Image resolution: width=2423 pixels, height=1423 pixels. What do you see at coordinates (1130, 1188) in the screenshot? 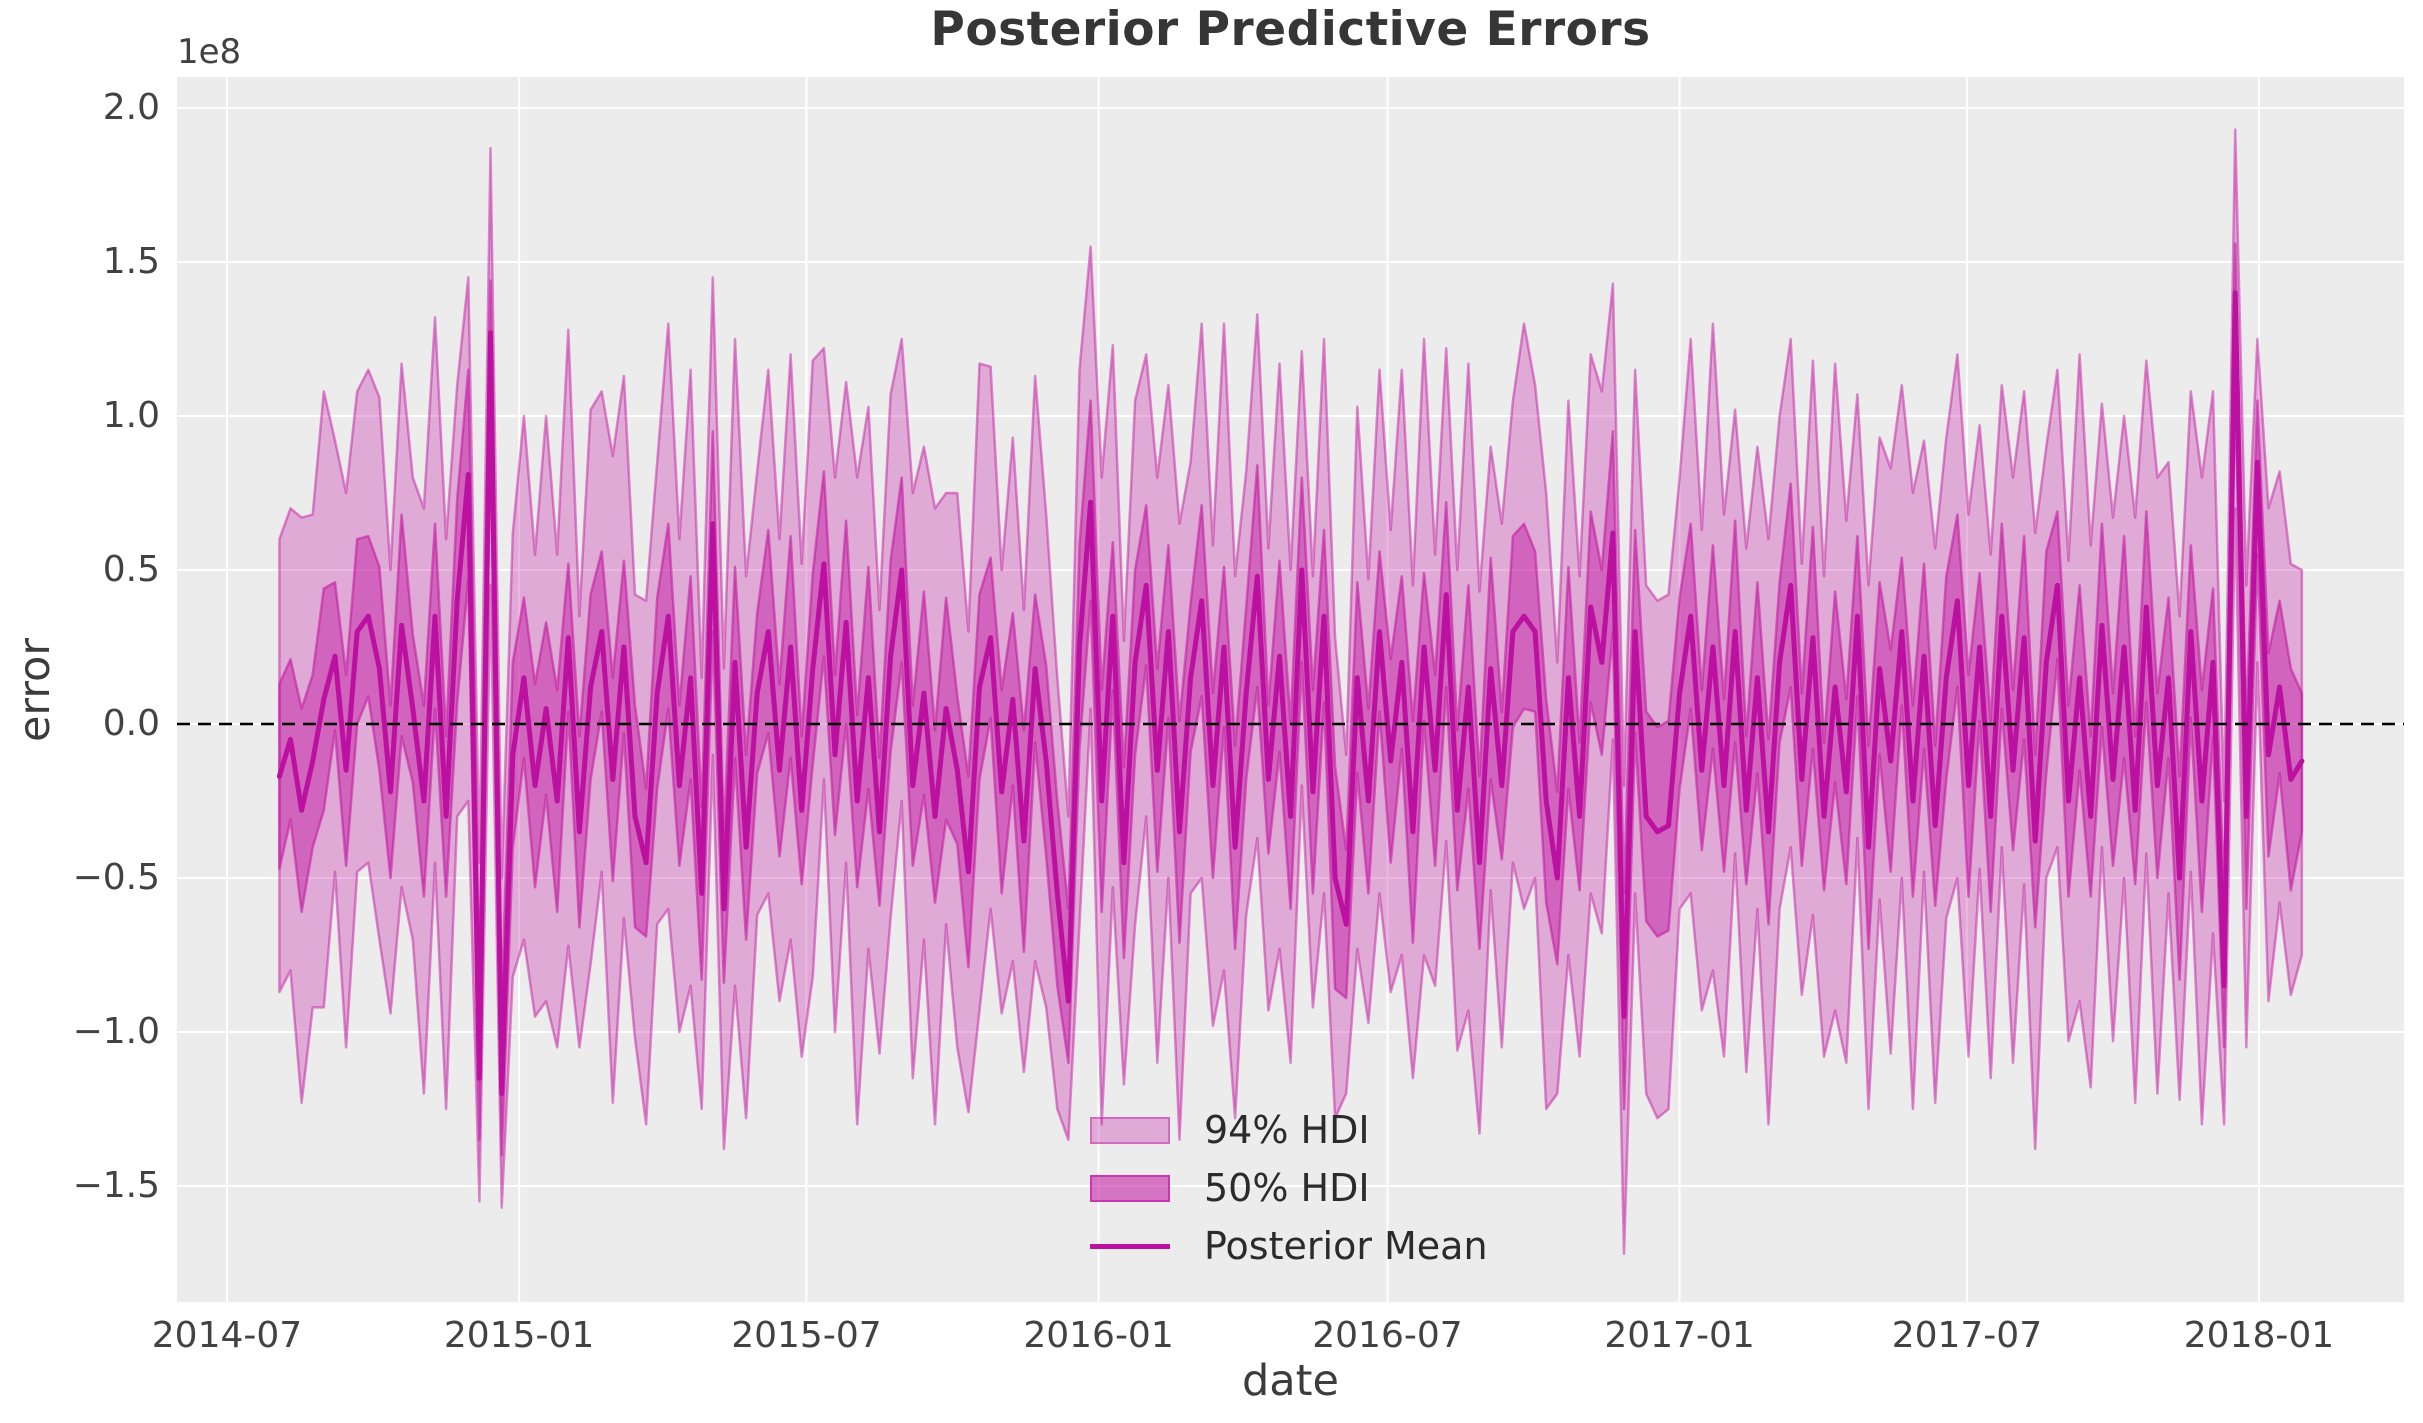
I see `legend-swatch-50hdi-icon` at bounding box center [1130, 1188].